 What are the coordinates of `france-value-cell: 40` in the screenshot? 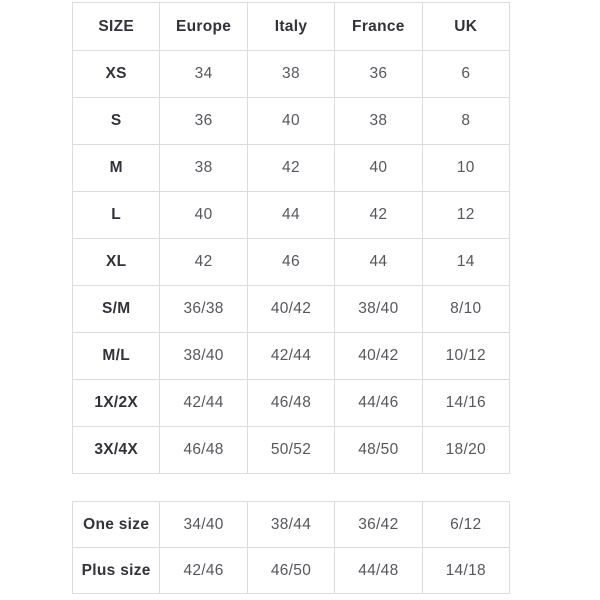 It's located at (378, 168).